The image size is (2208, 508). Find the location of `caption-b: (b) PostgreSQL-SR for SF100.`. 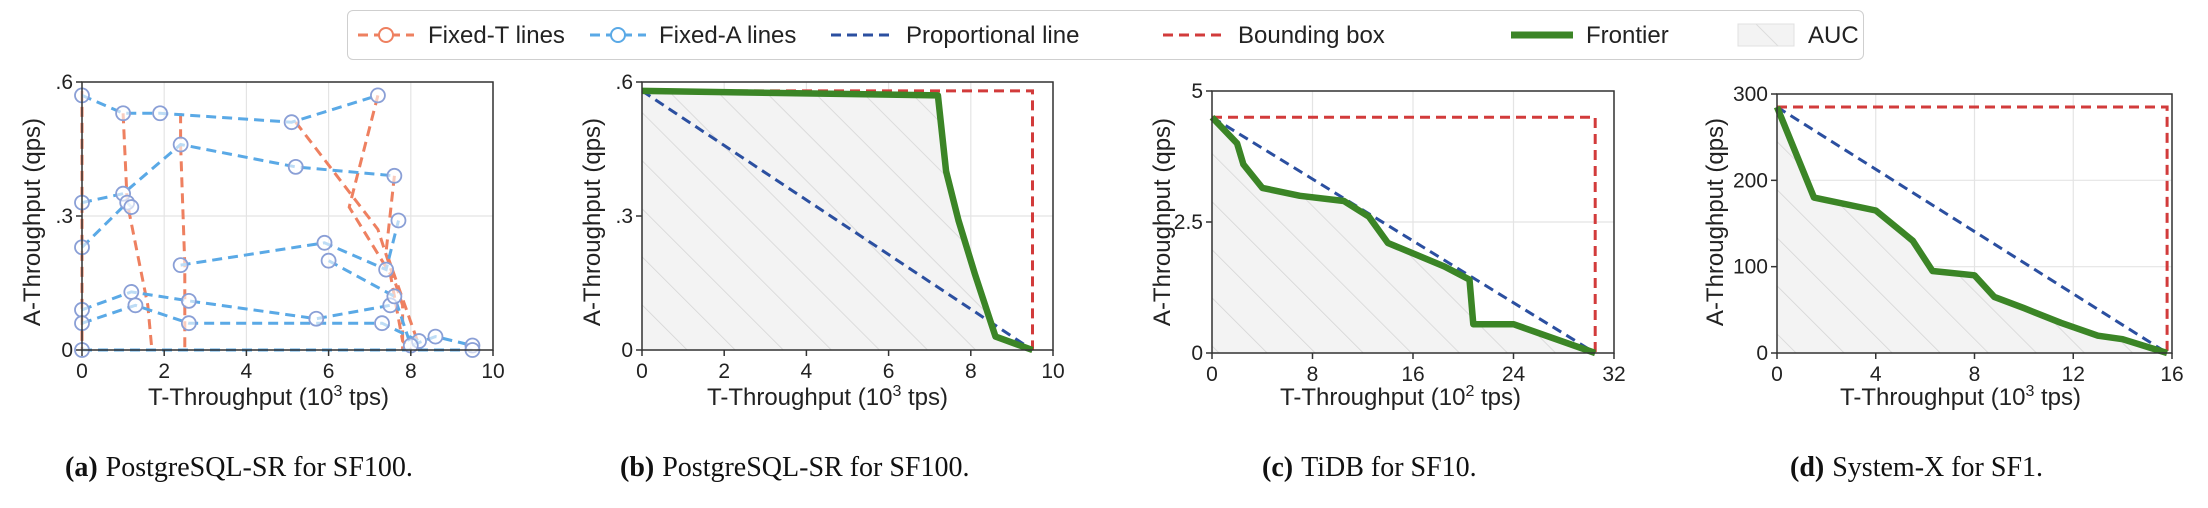

caption-b: (b) PostgreSQL-SR for SF100. is located at coordinates (795, 467).